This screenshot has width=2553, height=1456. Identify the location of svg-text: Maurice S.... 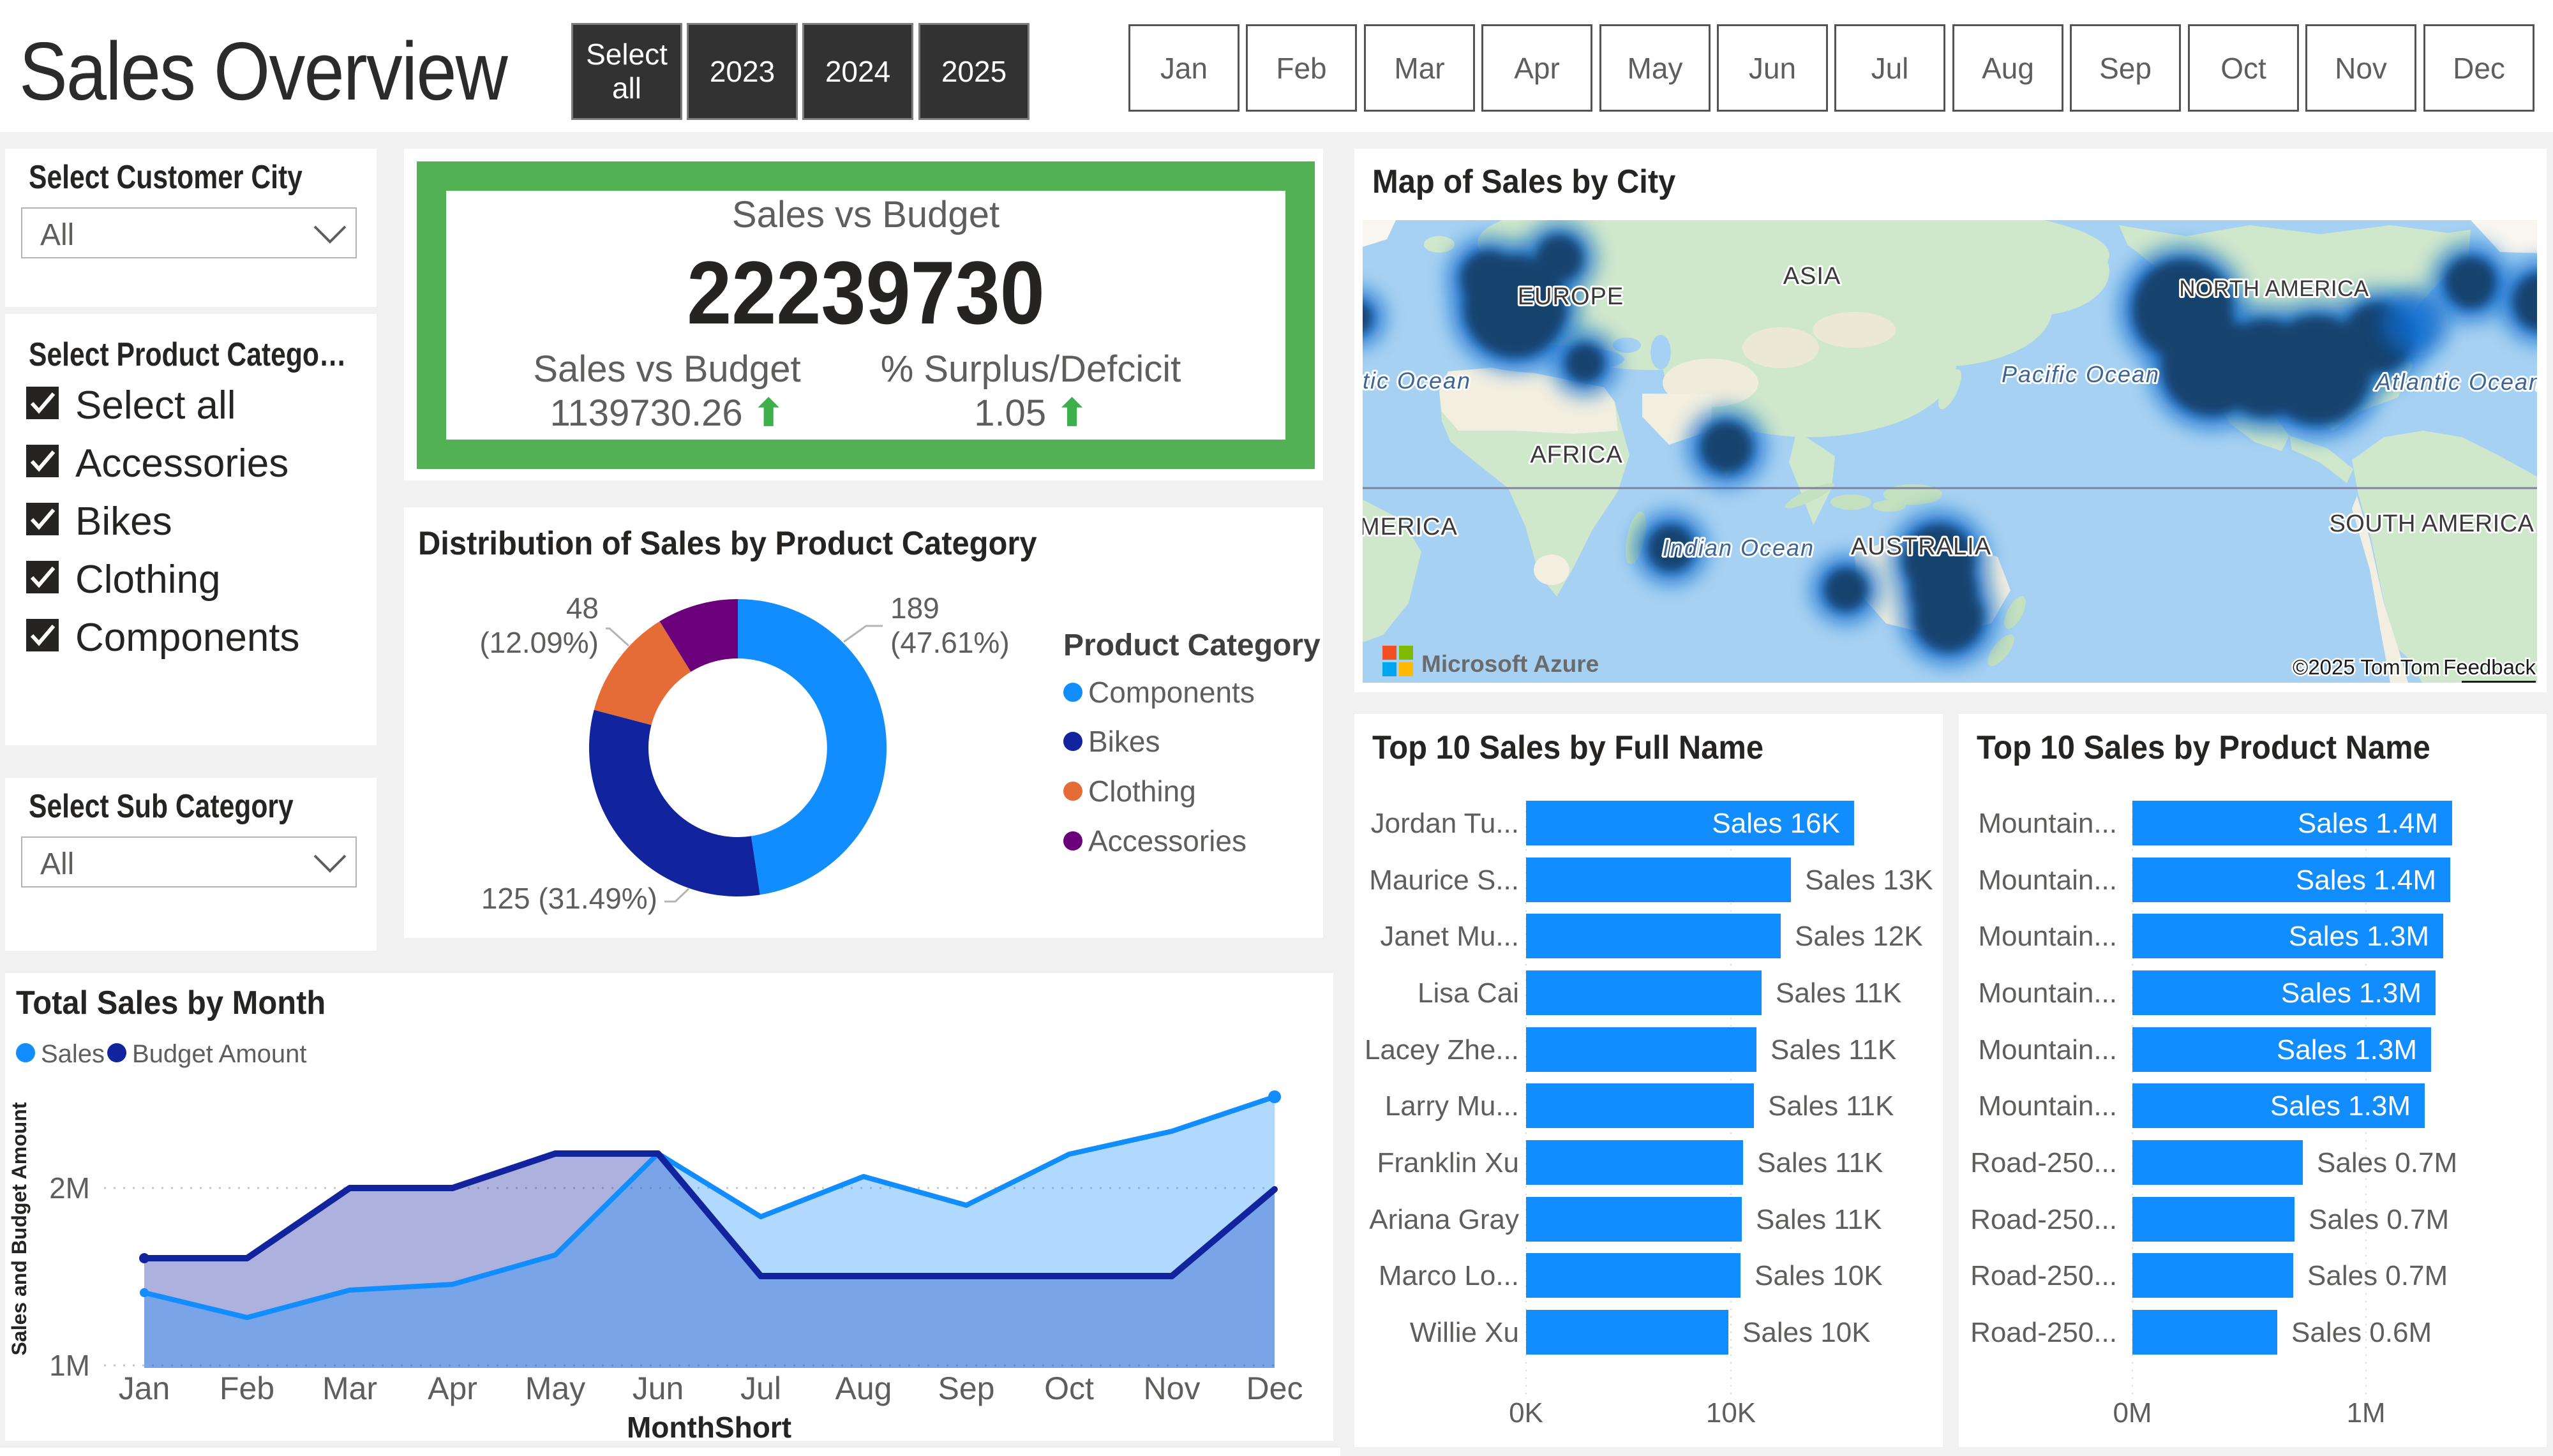
(1444, 880).